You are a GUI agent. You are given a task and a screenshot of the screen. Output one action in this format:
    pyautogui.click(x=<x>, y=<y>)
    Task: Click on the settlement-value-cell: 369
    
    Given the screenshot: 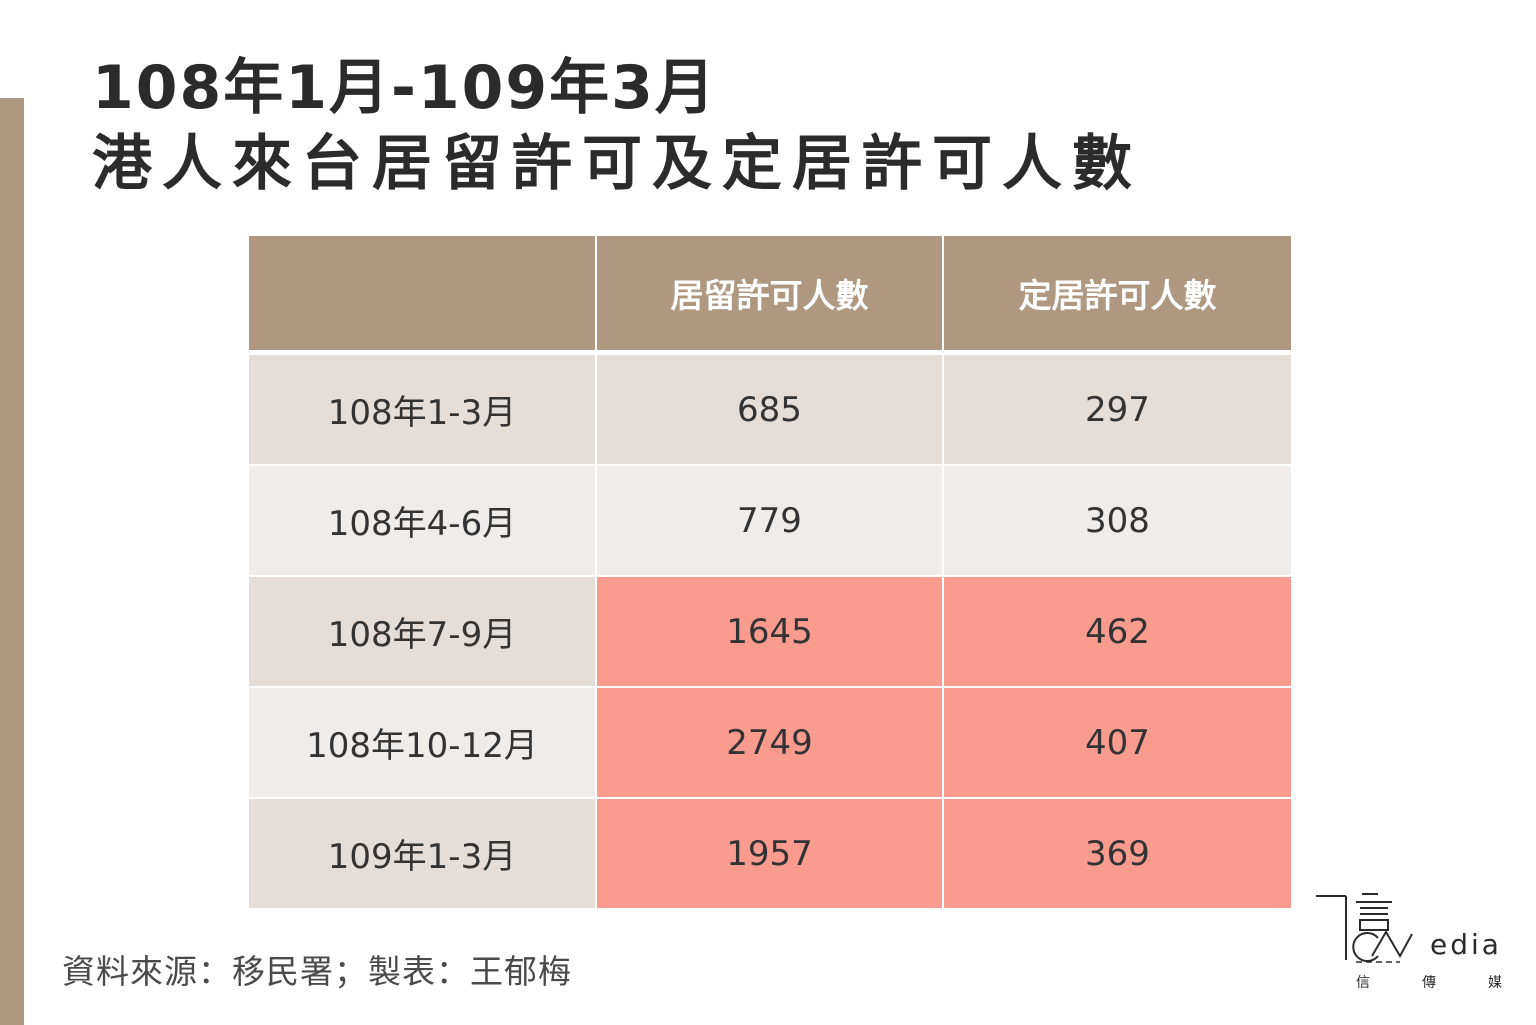 What is the action you would take?
    pyautogui.click(x=1117, y=853)
    